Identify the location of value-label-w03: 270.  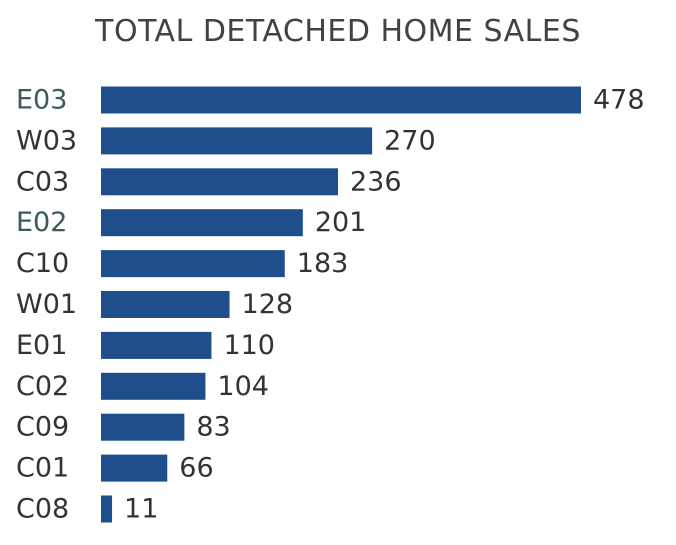
(410, 140).